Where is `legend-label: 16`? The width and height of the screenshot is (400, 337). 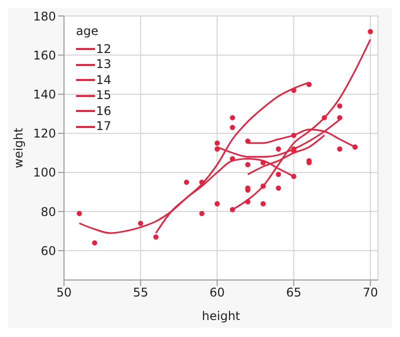
legend-label: 16 is located at coordinates (104, 111).